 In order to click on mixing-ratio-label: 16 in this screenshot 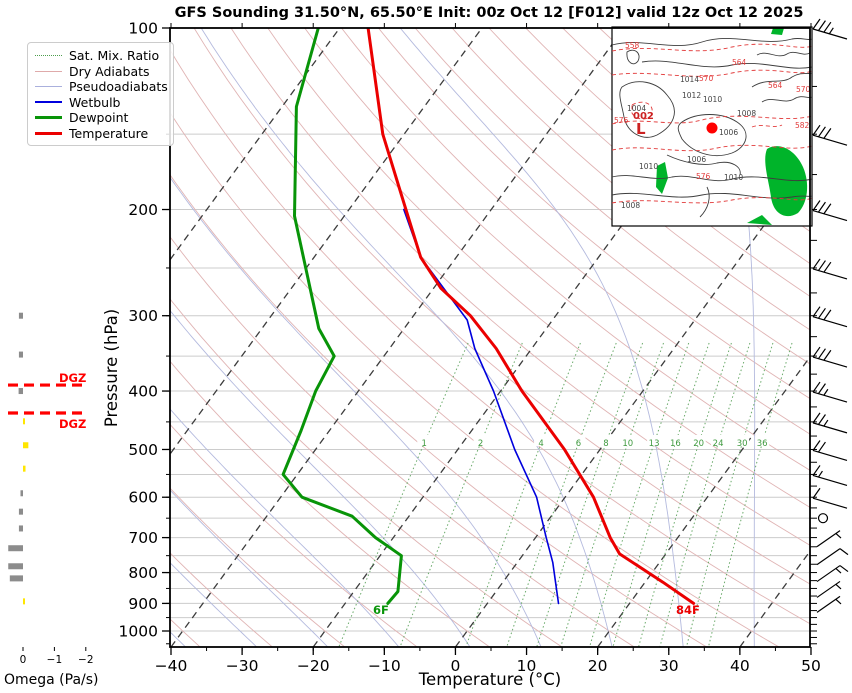, I will do `click(675, 444)`.